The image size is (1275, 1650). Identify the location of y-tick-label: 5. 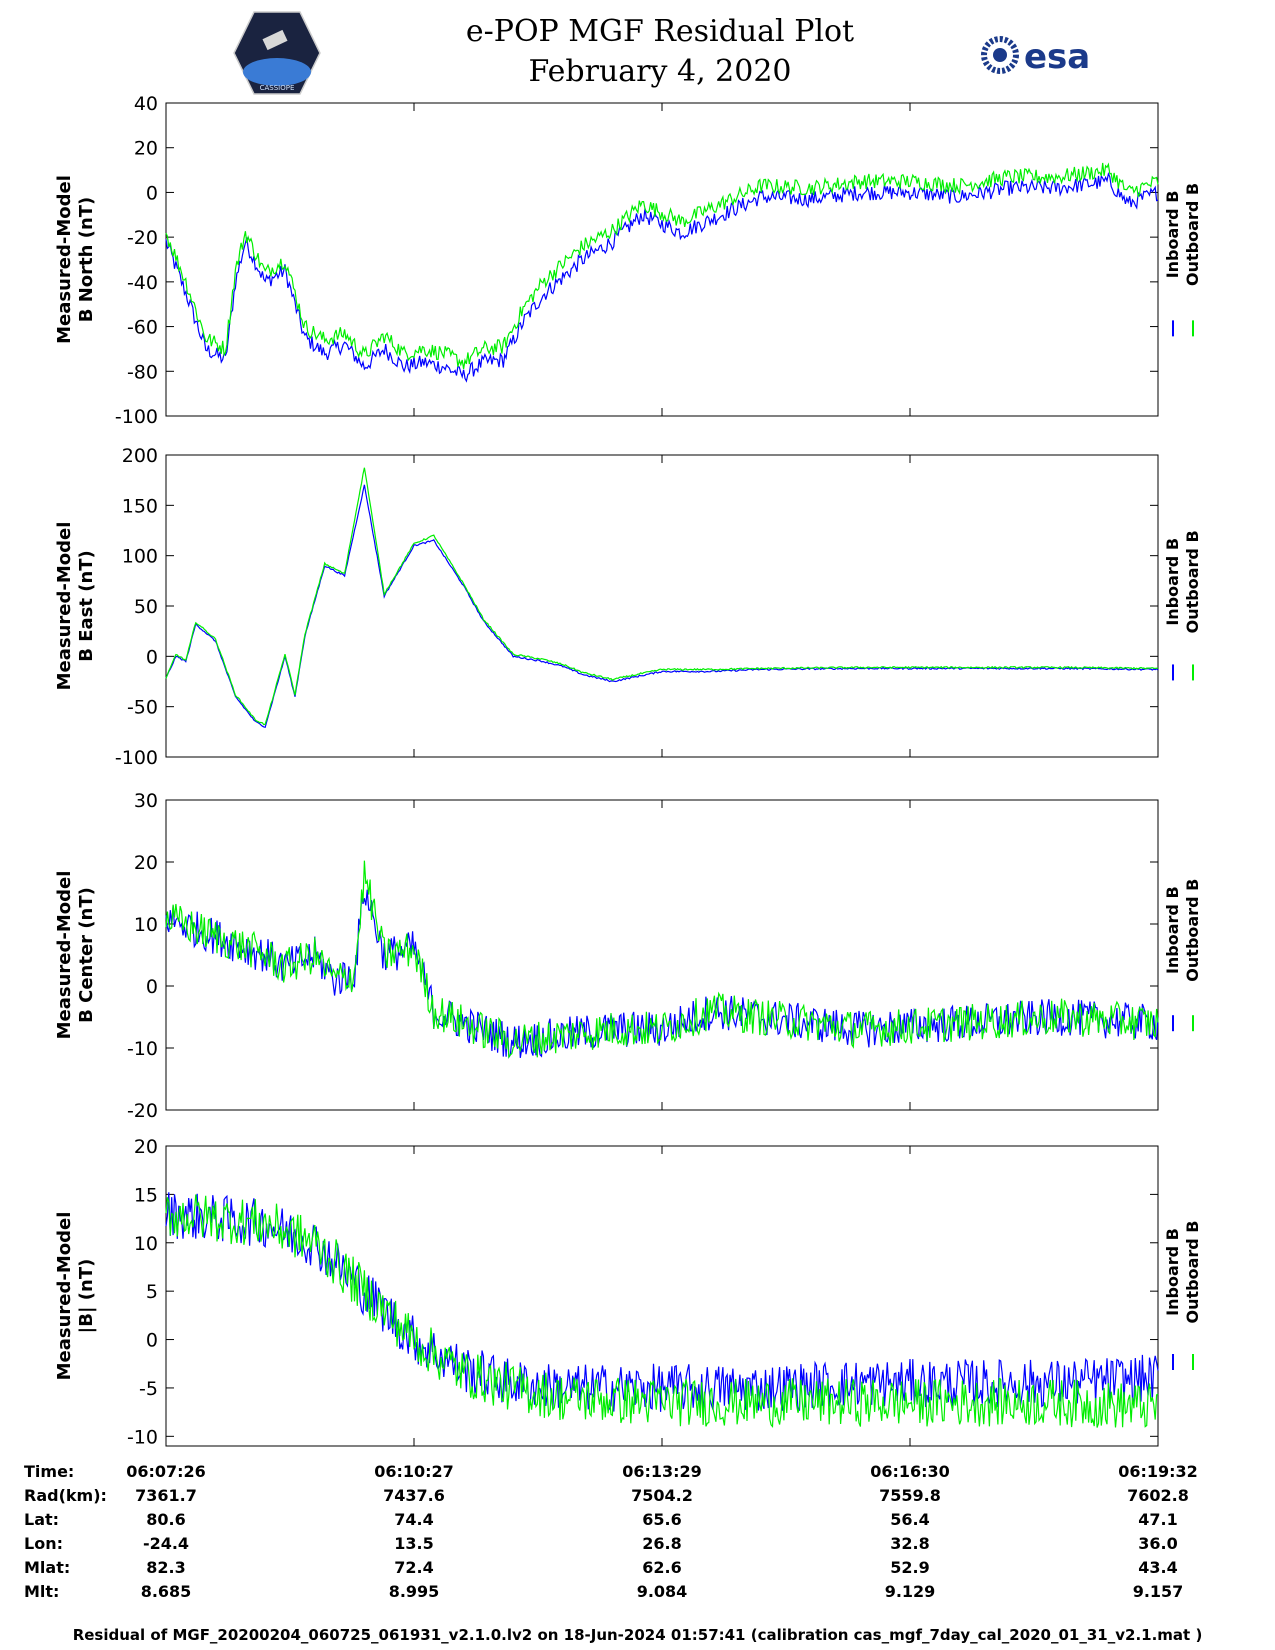
(152, 1292).